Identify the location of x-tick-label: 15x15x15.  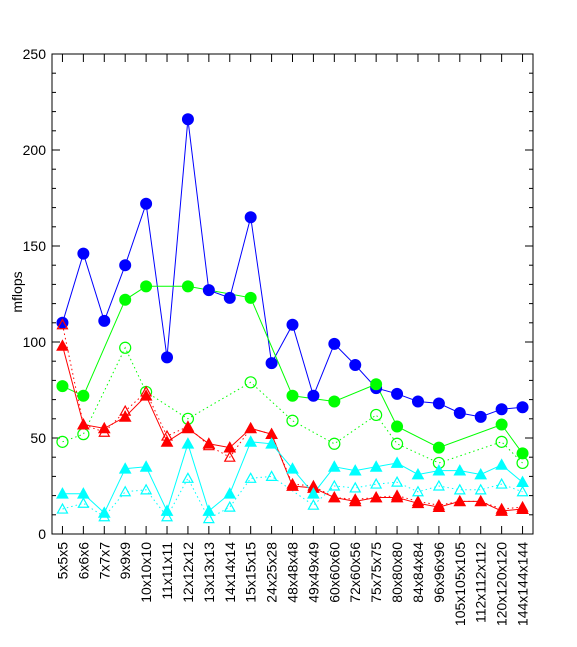
(251, 572).